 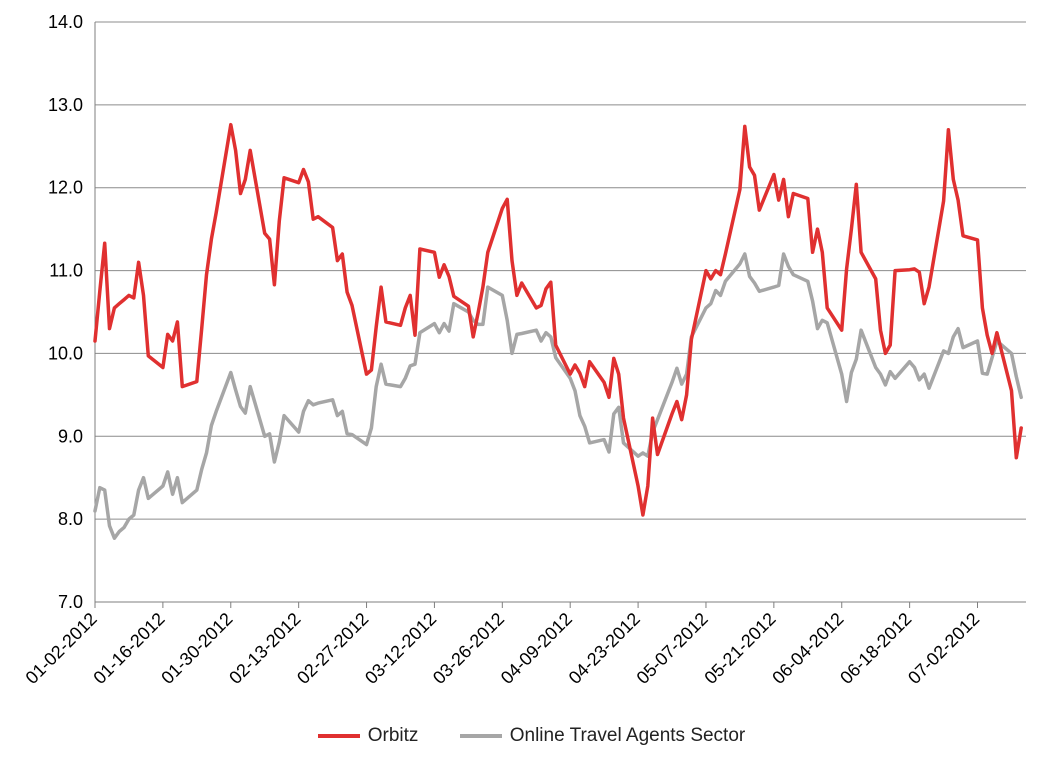 I want to click on legend-swatch-sector, so click(x=480, y=736).